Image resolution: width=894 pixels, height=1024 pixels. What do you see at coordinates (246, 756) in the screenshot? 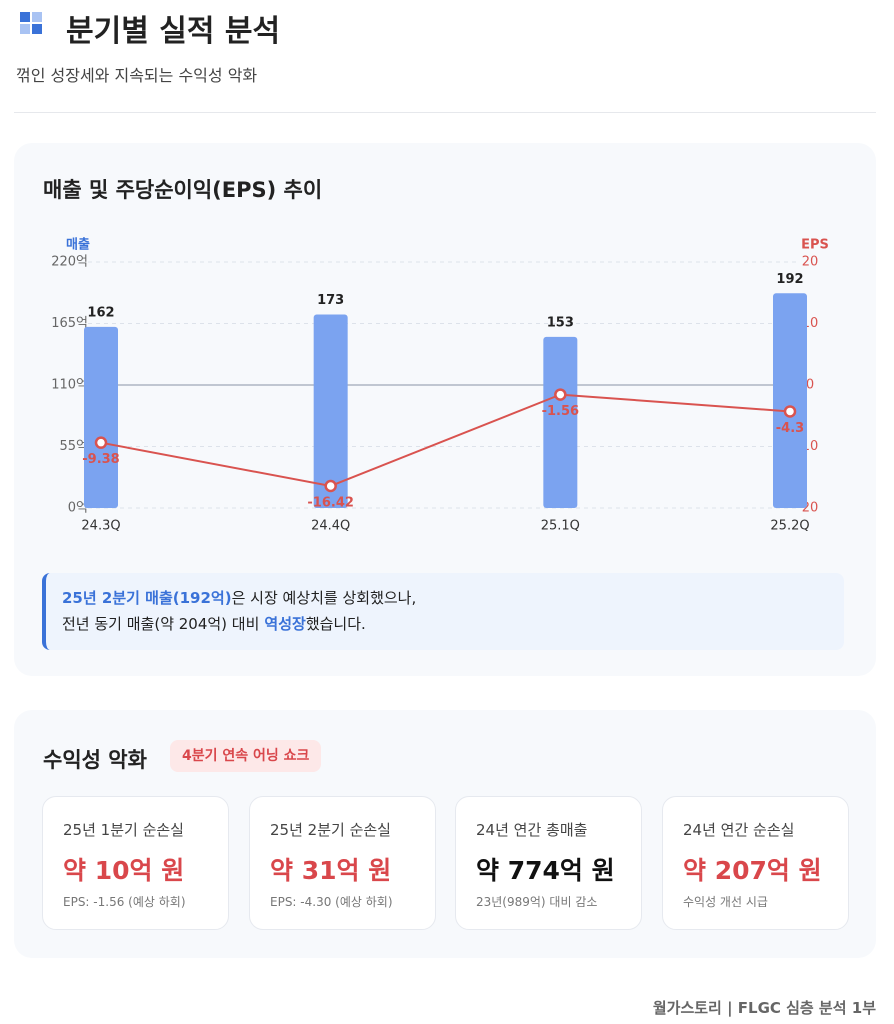
I see `badge: 4분기 연속 어닝 쇼크` at bounding box center [246, 756].